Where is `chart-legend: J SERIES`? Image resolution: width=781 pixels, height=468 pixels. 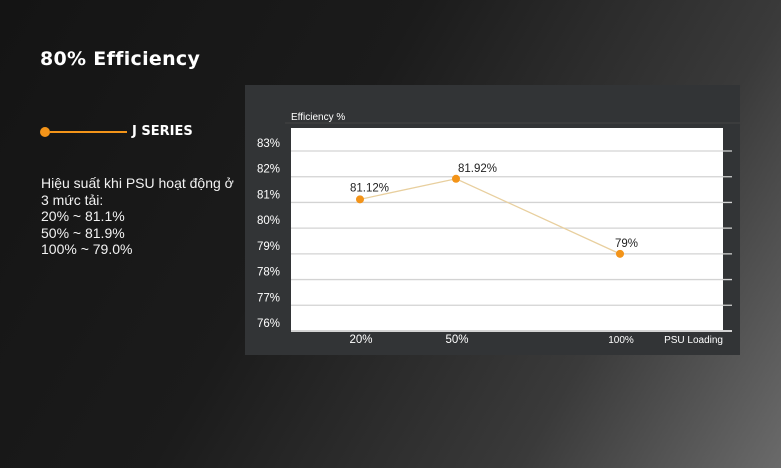
chart-legend: J SERIES is located at coordinates (116, 131).